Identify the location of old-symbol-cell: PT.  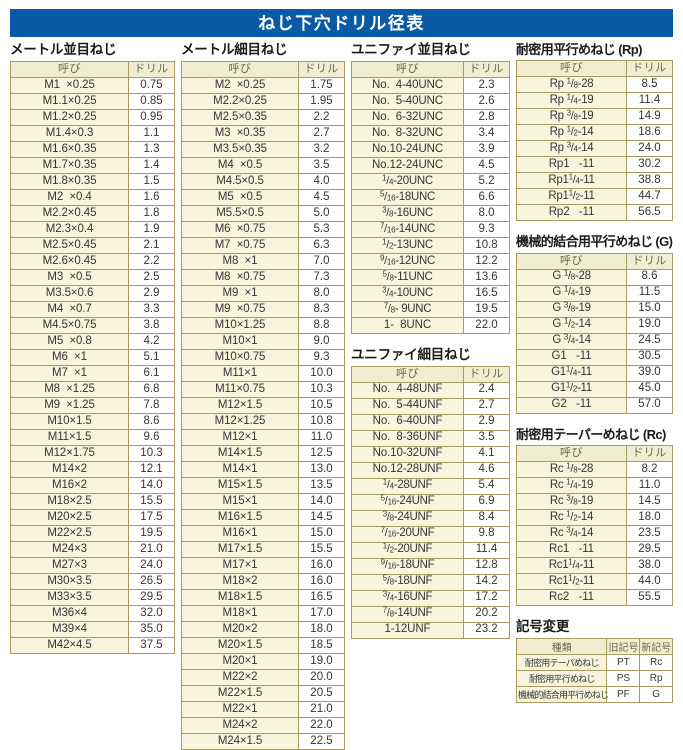
(623, 662).